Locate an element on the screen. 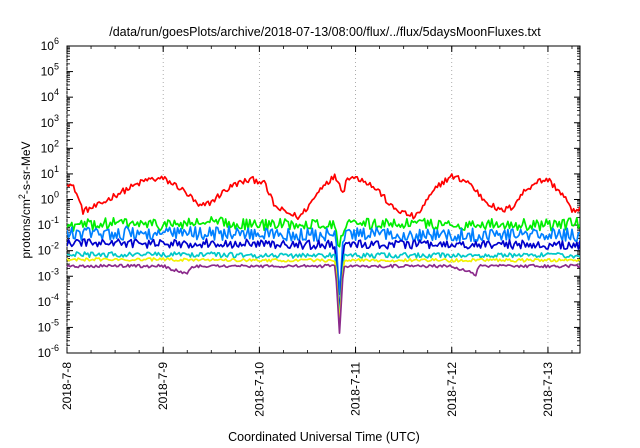 This screenshot has width=640, height=448. y-axis-label: protons/cm2-s-sr-MeV is located at coordinates (25, 199).